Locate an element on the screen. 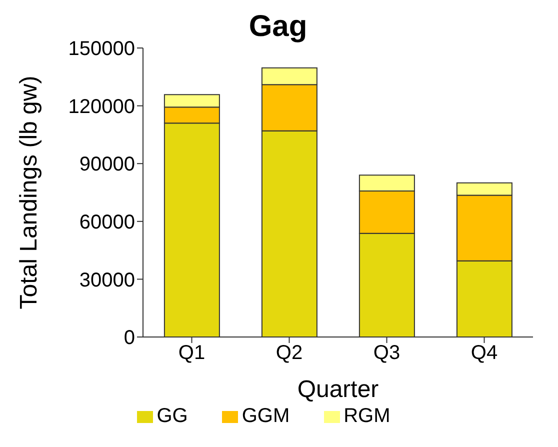  x-tick-label: Q2 is located at coordinates (289, 353).